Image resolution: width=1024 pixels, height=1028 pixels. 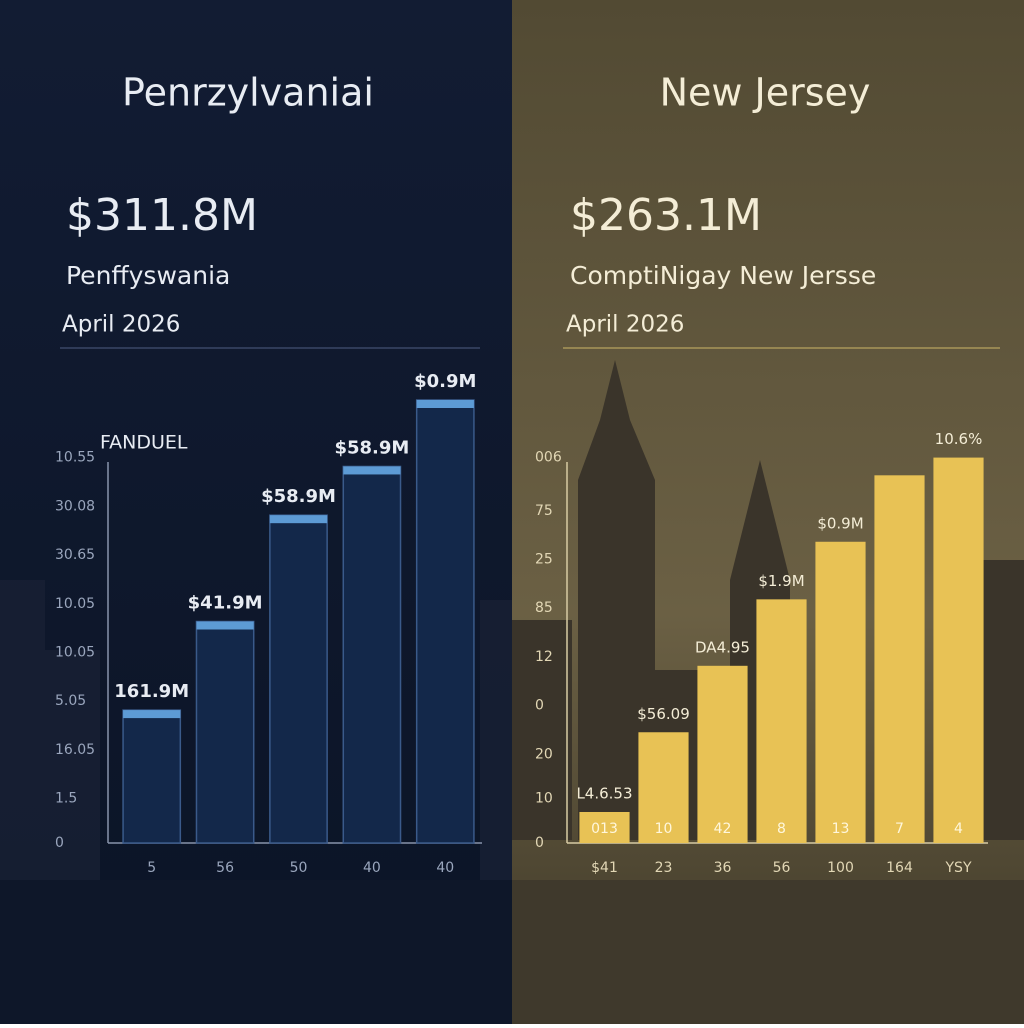 I want to click on x-tick-label: 5, so click(x=151, y=868).